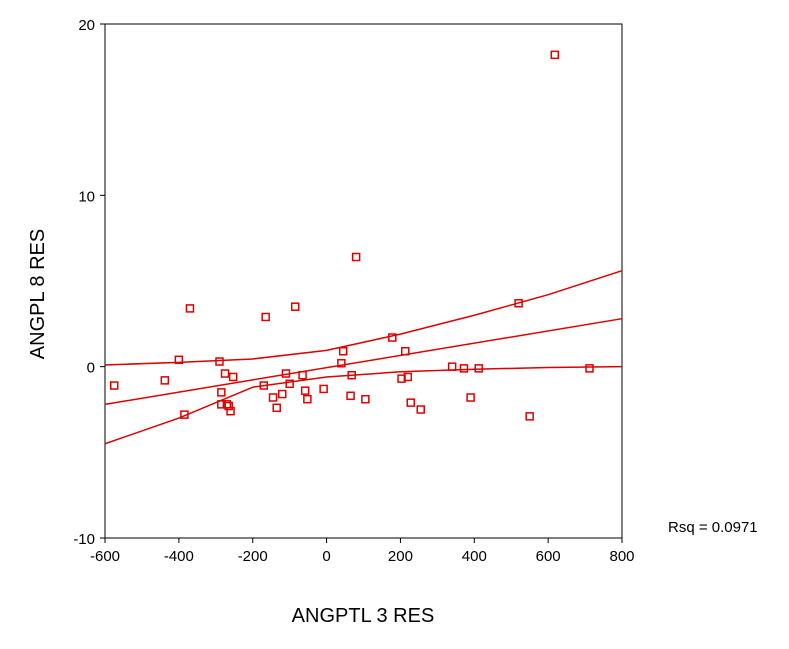 The image size is (789, 649). I want to click on x-axis: -600 -400 -200 0 200 400 600 800, so click(362, 551).